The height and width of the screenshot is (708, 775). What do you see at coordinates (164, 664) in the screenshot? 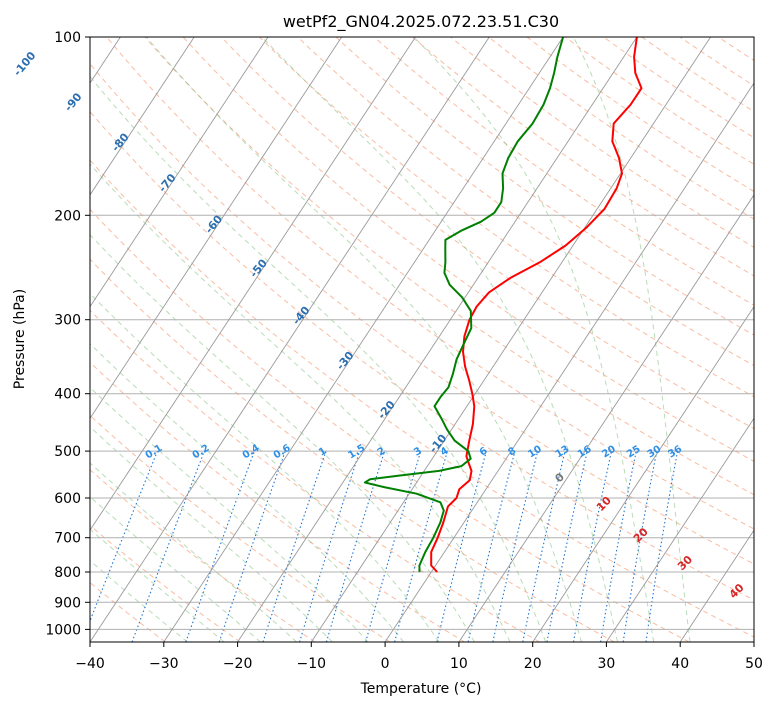
I see `x-tick-label: −30` at bounding box center [164, 664].